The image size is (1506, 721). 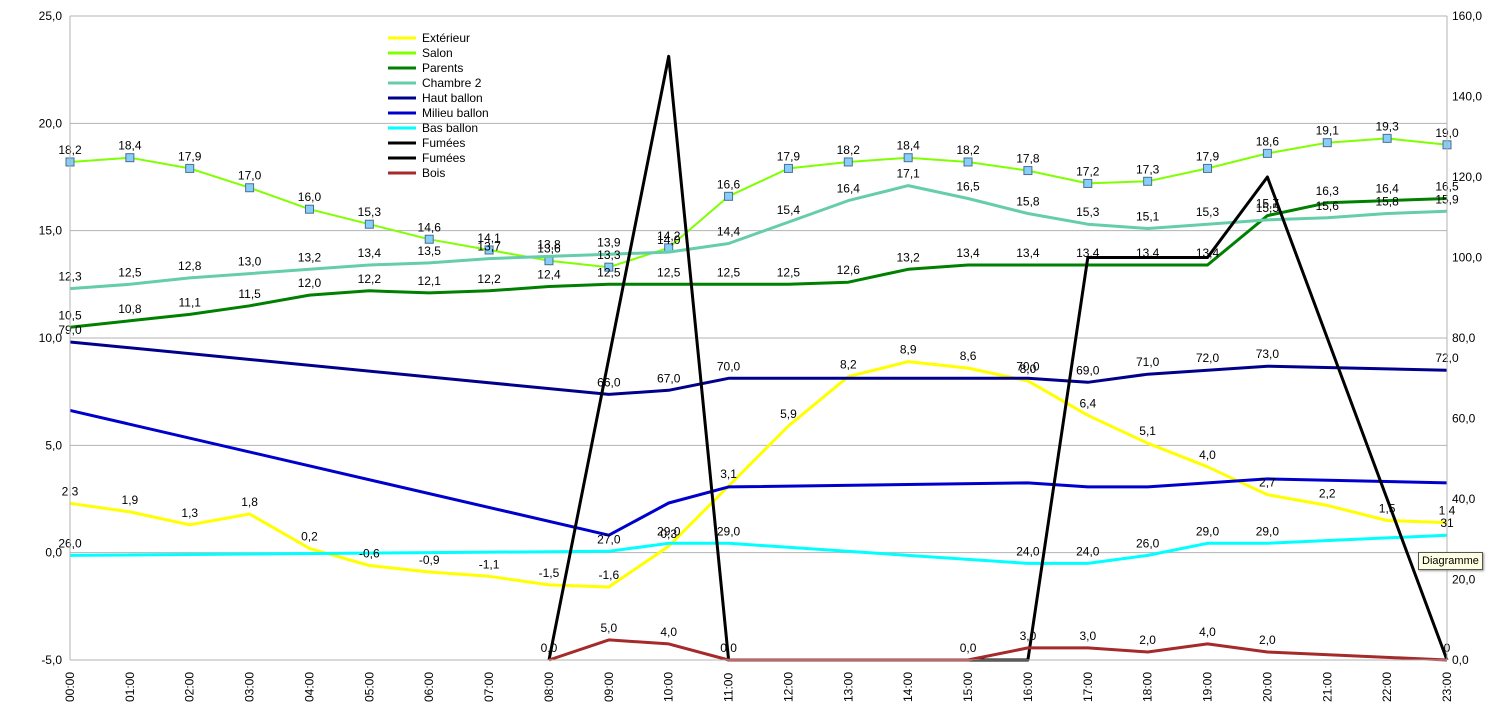 I want to click on data-label: 3,0, so click(x=1087, y=636).